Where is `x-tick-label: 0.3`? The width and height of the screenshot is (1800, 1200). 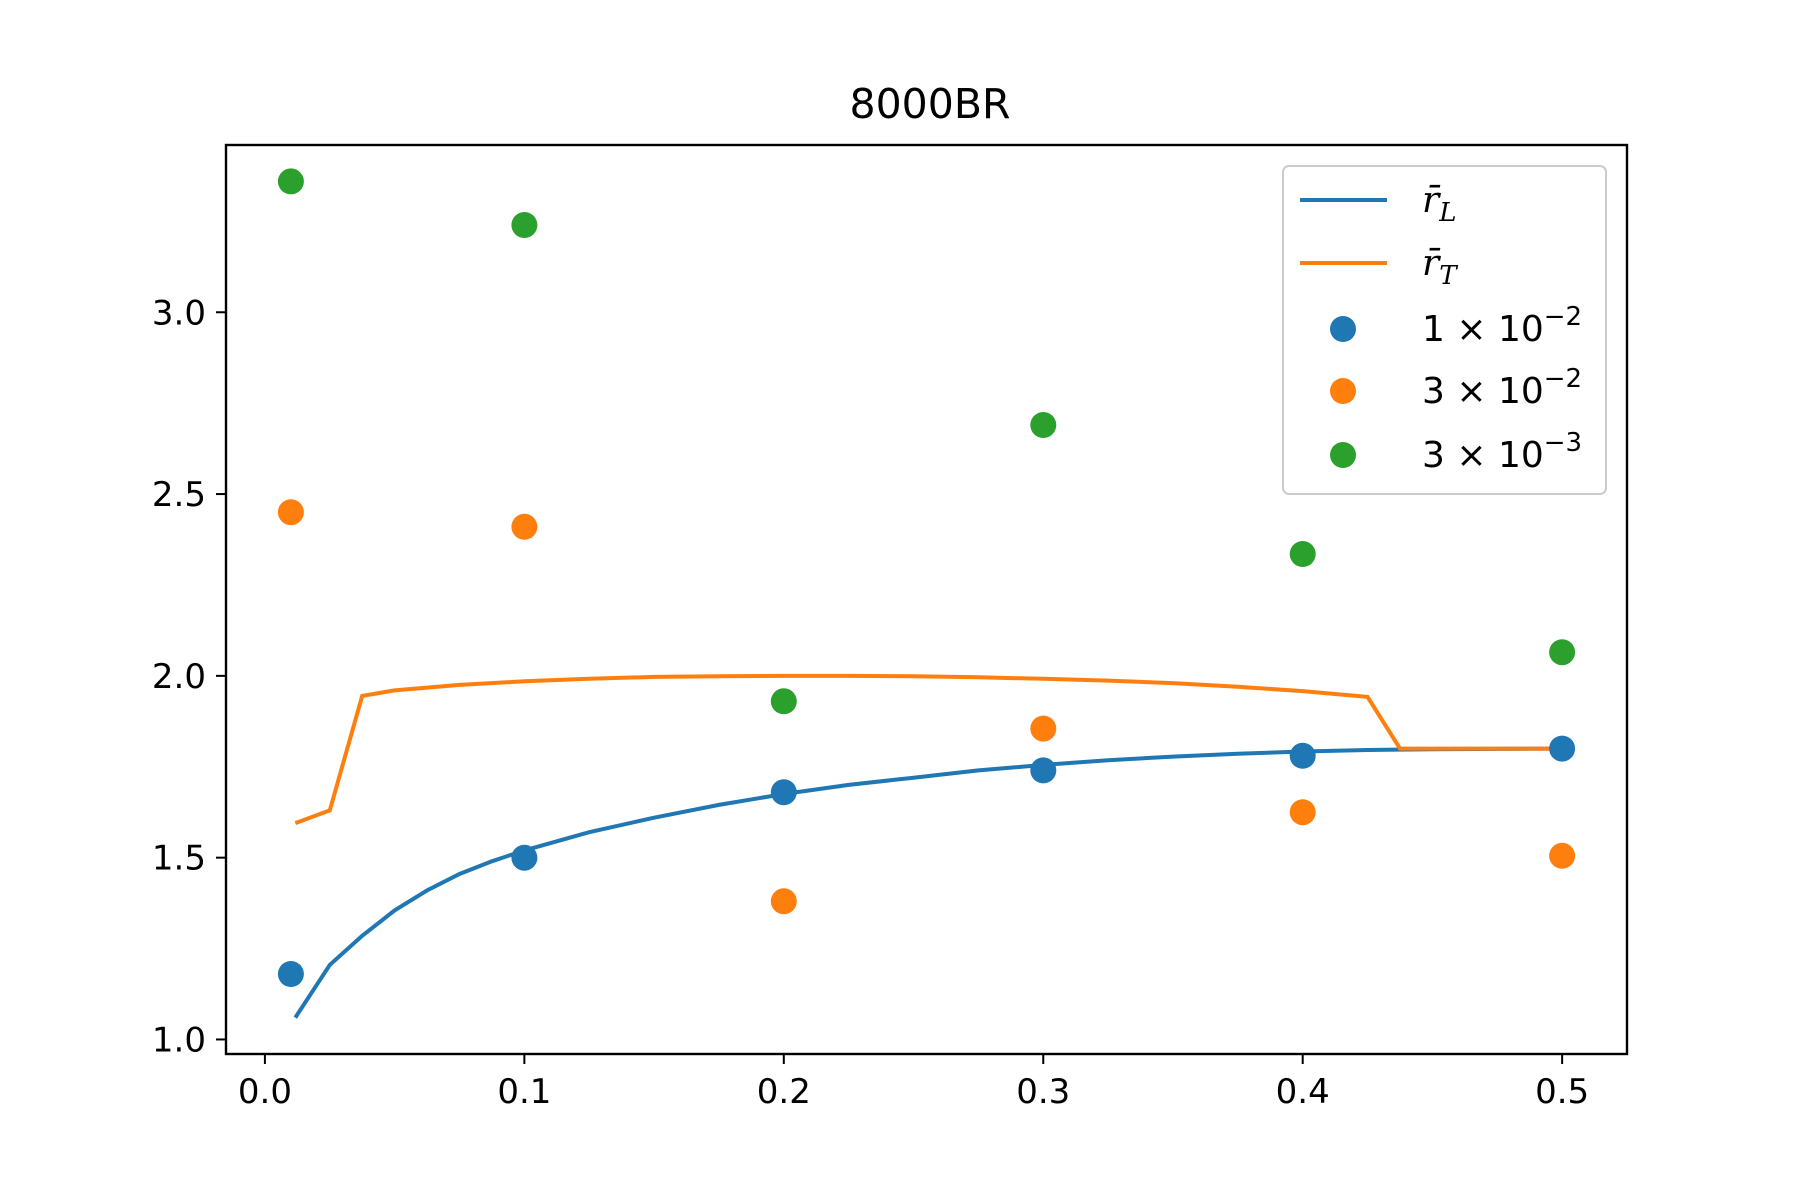 x-tick-label: 0.3 is located at coordinates (1043, 1092).